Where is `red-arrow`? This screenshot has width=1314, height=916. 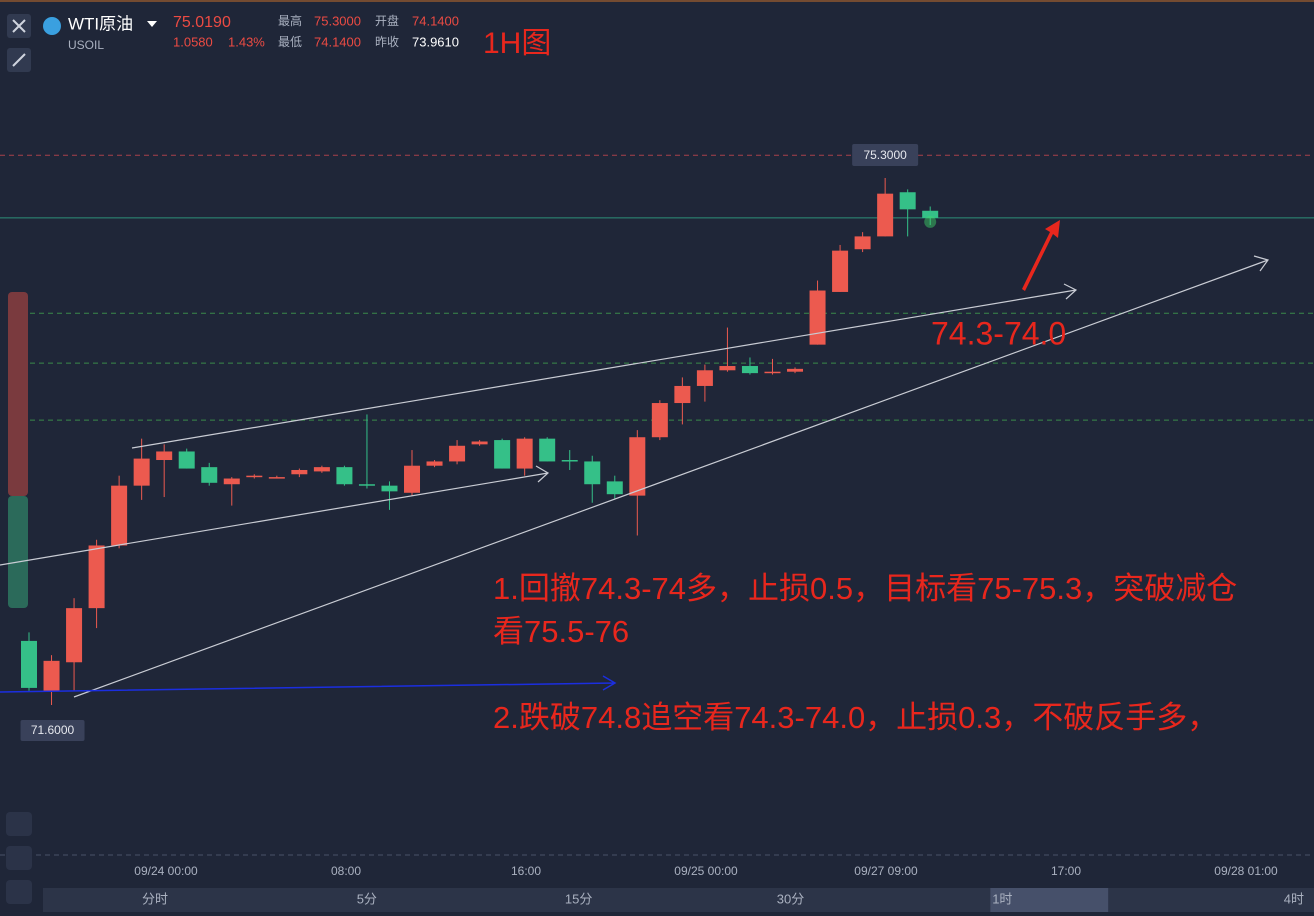
red-arrow is located at coordinates (1041, 255).